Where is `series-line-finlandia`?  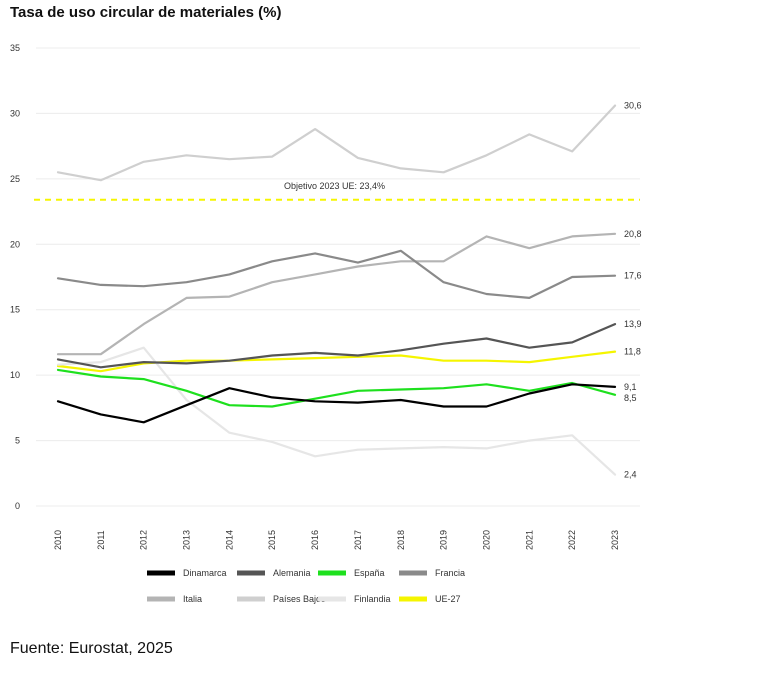 series-line-finlandia is located at coordinates (336, 411).